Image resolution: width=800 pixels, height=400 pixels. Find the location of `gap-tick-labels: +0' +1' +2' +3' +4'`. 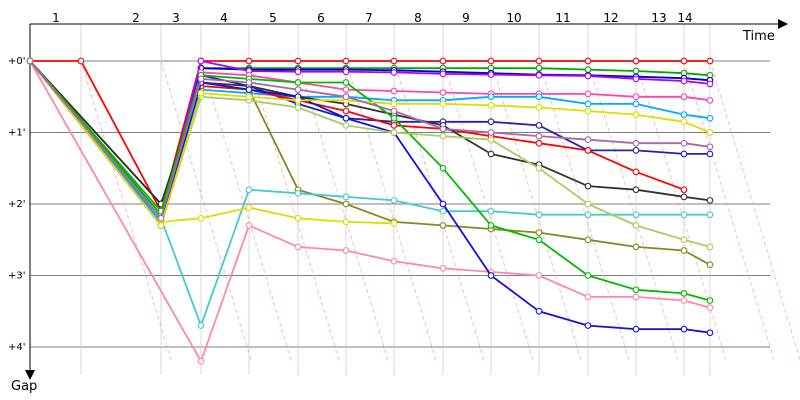

gap-tick-labels: +0' +1' +2' +3' +4' is located at coordinates (17, 204).